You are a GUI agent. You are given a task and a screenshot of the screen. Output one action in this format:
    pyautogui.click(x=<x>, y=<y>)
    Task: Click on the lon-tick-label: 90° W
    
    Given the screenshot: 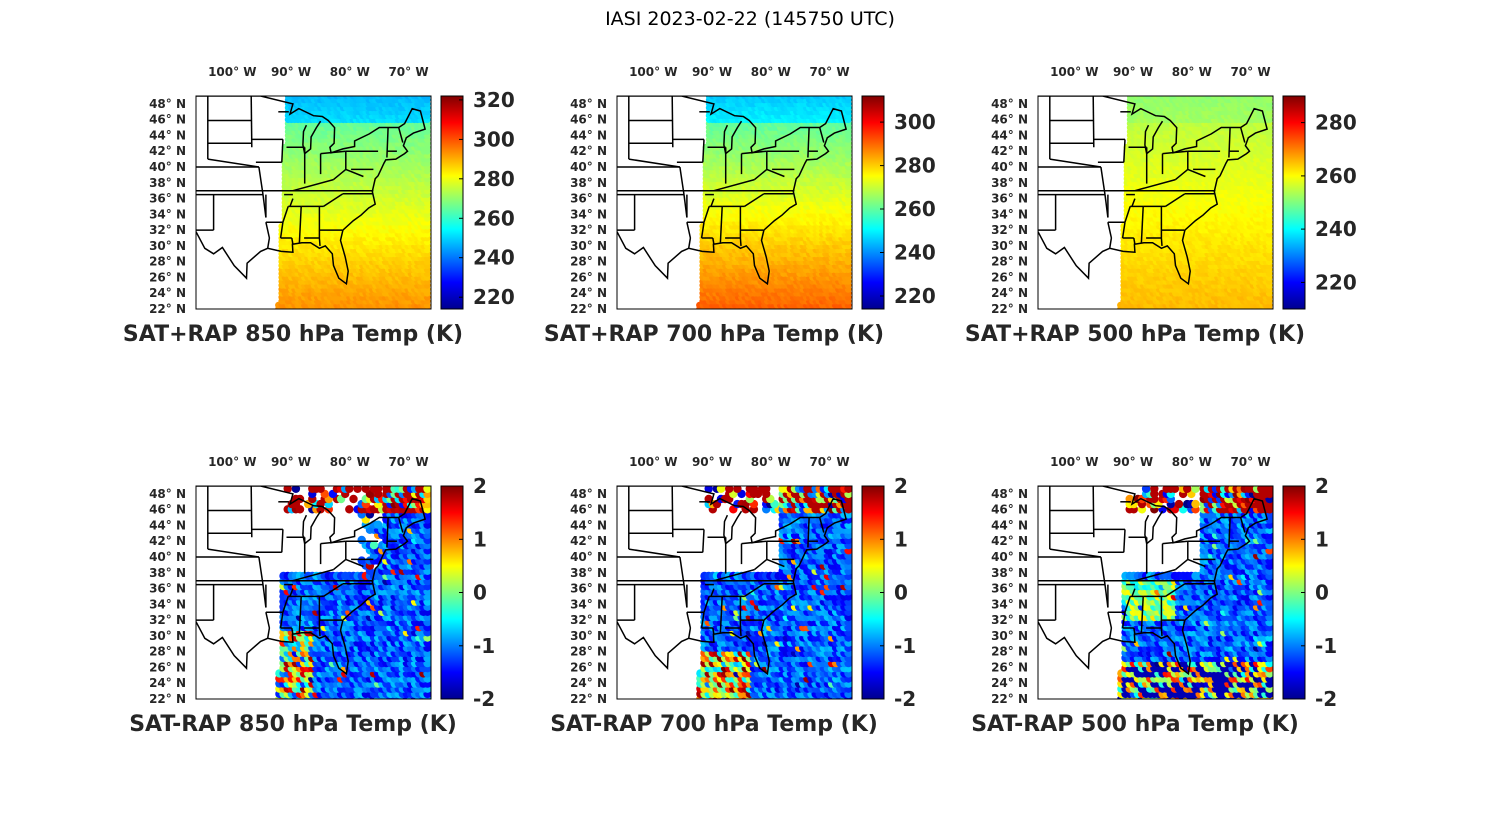 What is the action you would take?
    pyautogui.click(x=712, y=462)
    